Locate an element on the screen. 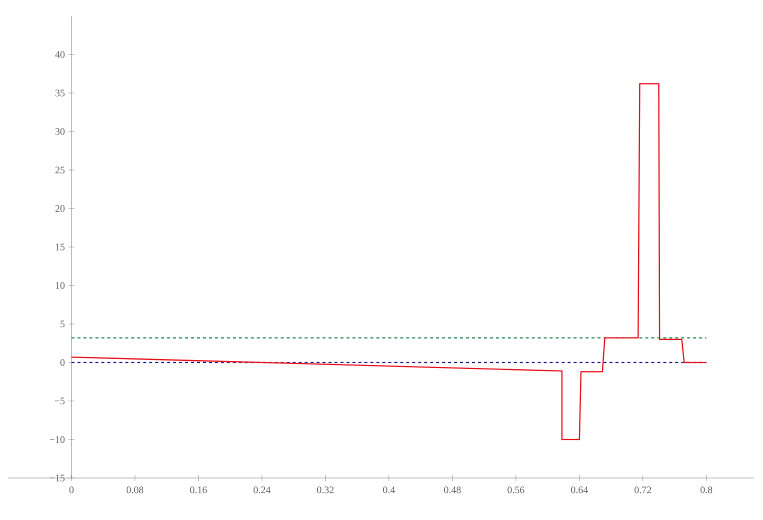 This screenshot has width=763, height=520. x-tick-label: 0 is located at coordinates (71, 490).